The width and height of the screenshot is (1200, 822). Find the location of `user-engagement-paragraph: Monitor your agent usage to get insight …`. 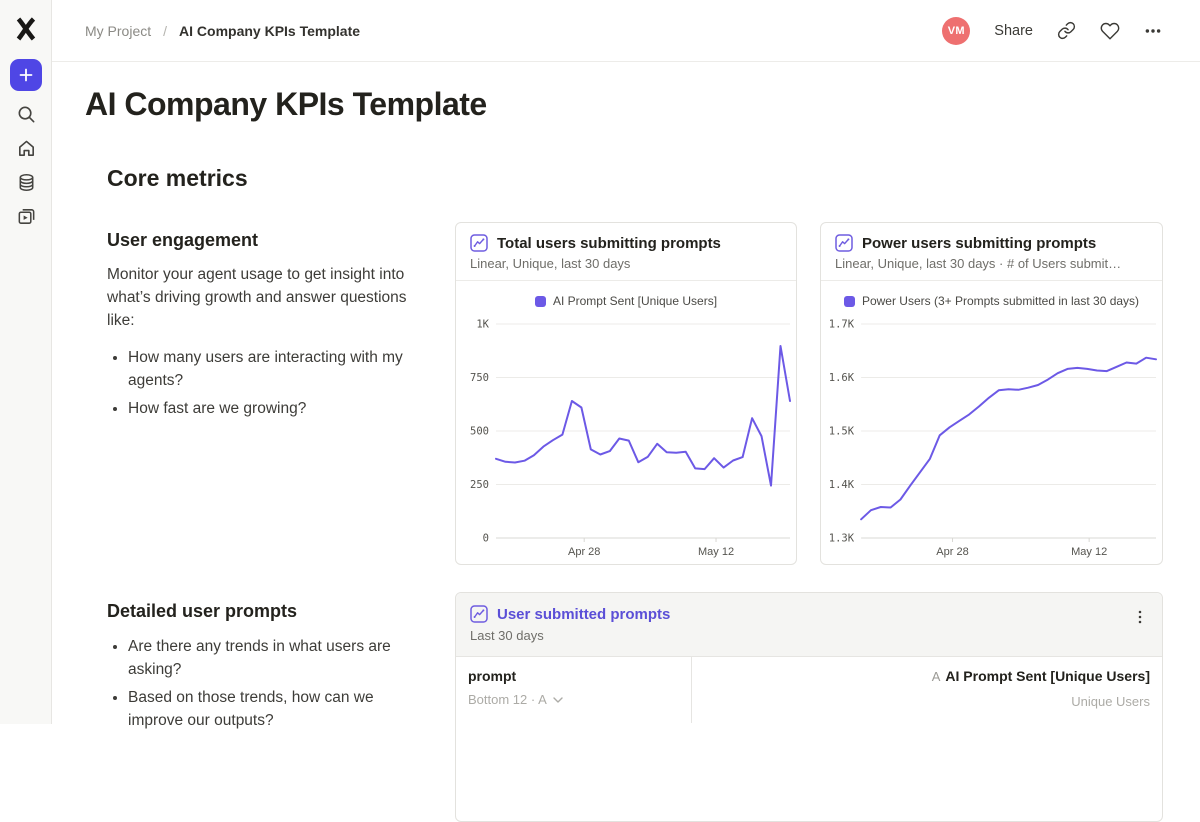

user-engagement-paragraph: Monitor your agent usage to get insight … is located at coordinates (257, 297).